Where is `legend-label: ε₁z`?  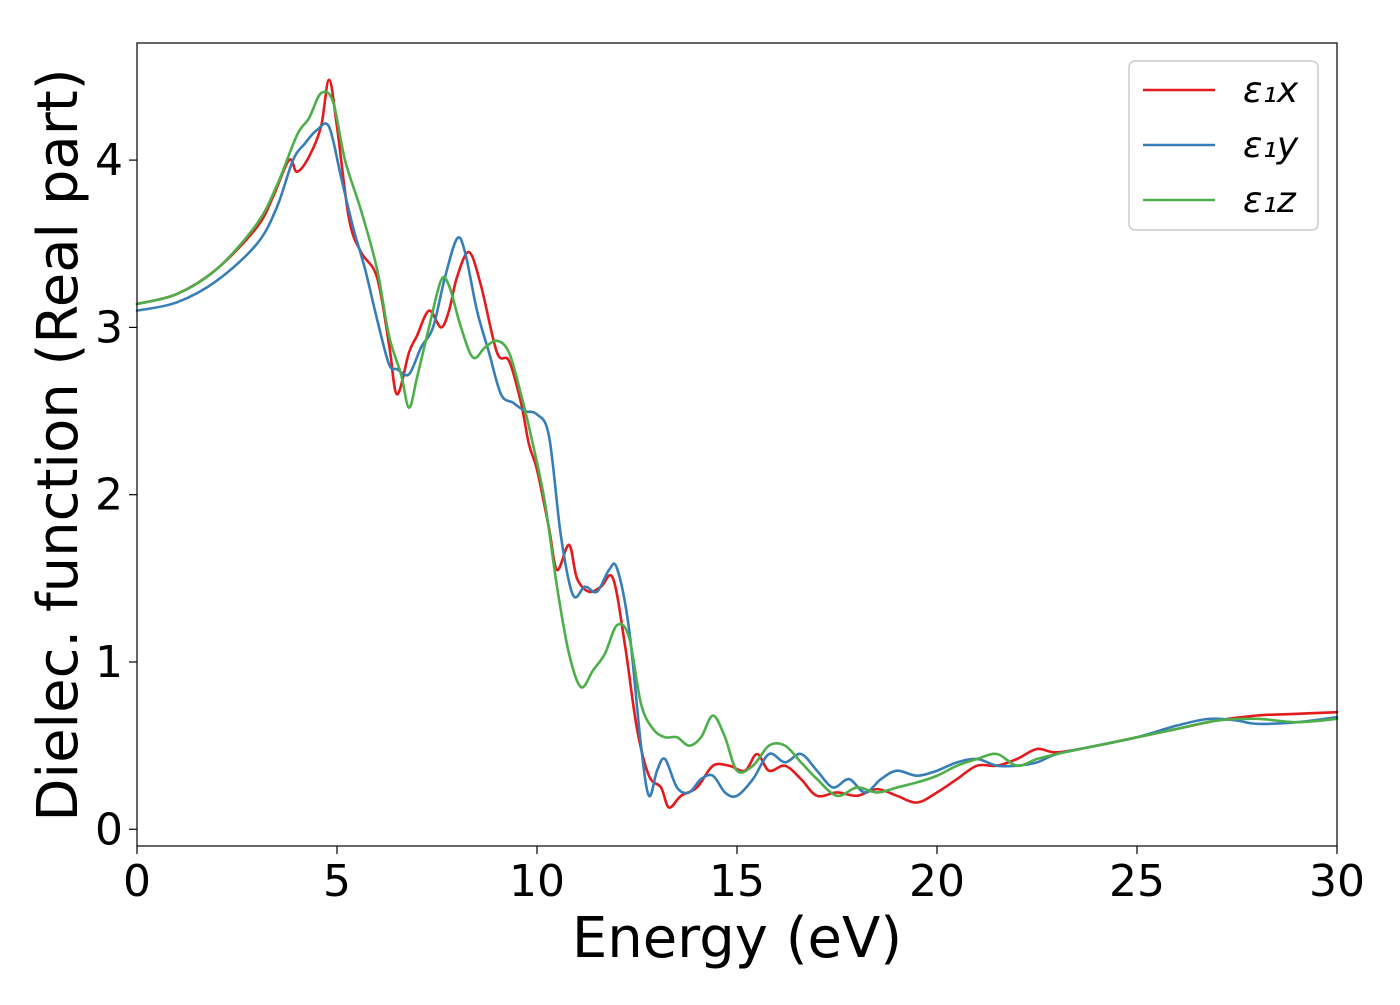
legend-label: ε₁z is located at coordinates (1270, 200).